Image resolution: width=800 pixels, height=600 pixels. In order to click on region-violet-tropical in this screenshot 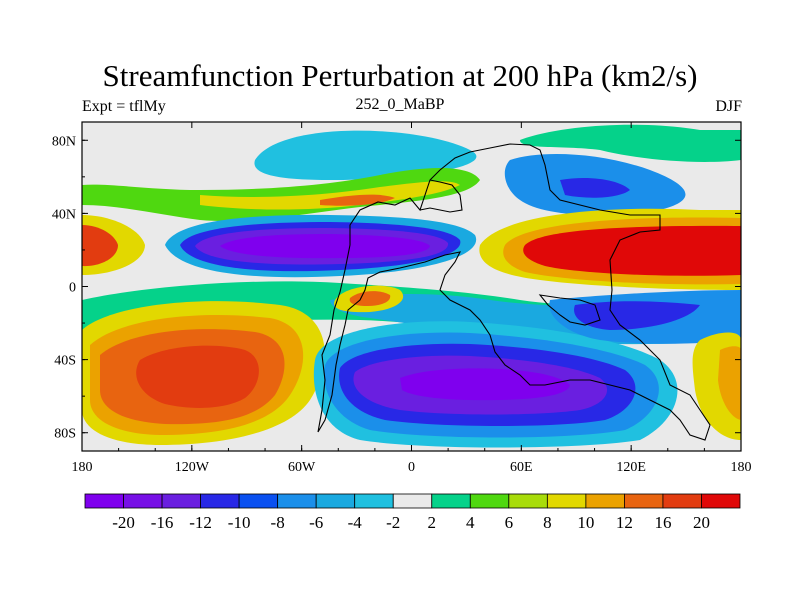, I will do `click(325, 246)`.